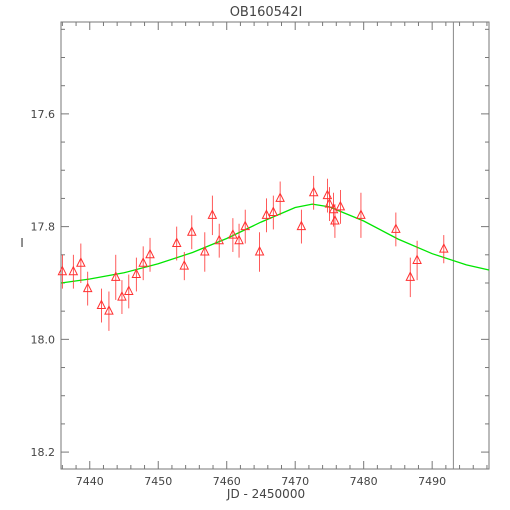 Image resolution: width=510 pixels, height=510 pixels. Describe the element at coordinates (43, 339) in the screenshot. I see `y-tick-label: 18.0` at that location.